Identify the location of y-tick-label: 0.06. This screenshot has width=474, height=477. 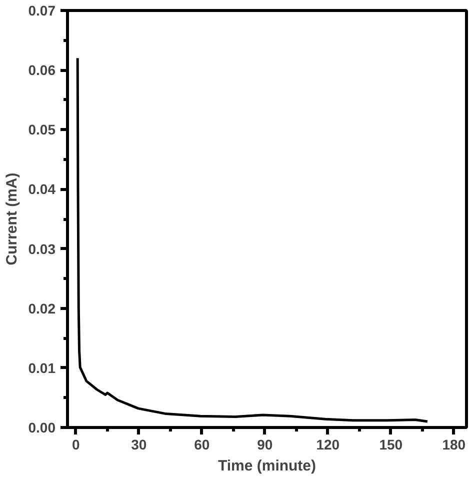
(42, 70).